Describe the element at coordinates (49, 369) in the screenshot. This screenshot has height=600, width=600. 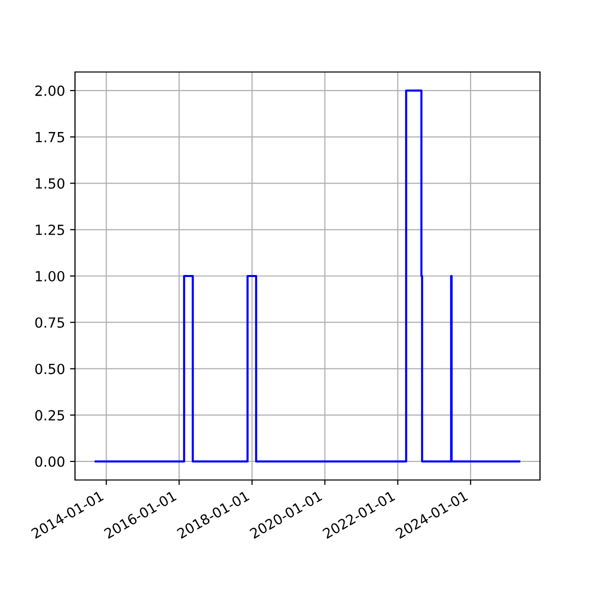
I see `y-tick-label: 0.50` at that location.